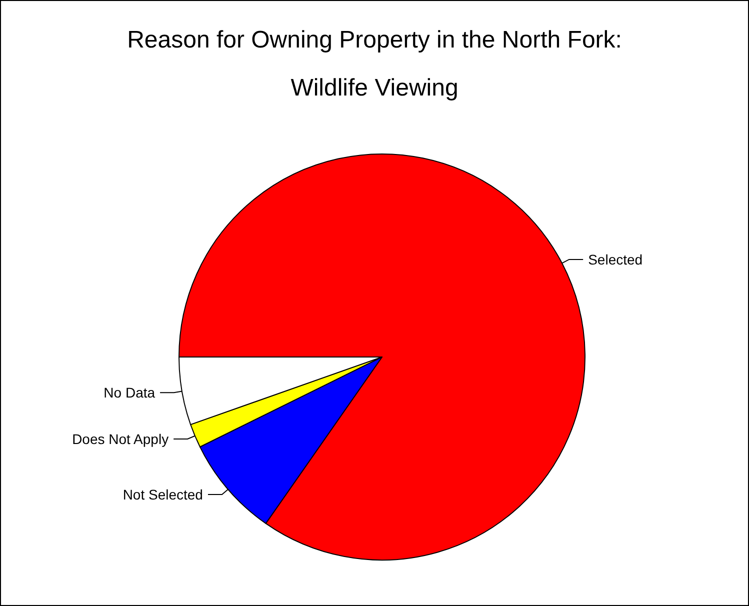  What do you see at coordinates (162, 494) in the screenshot?
I see `slice-label: Not Selected` at bounding box center [162, 494].